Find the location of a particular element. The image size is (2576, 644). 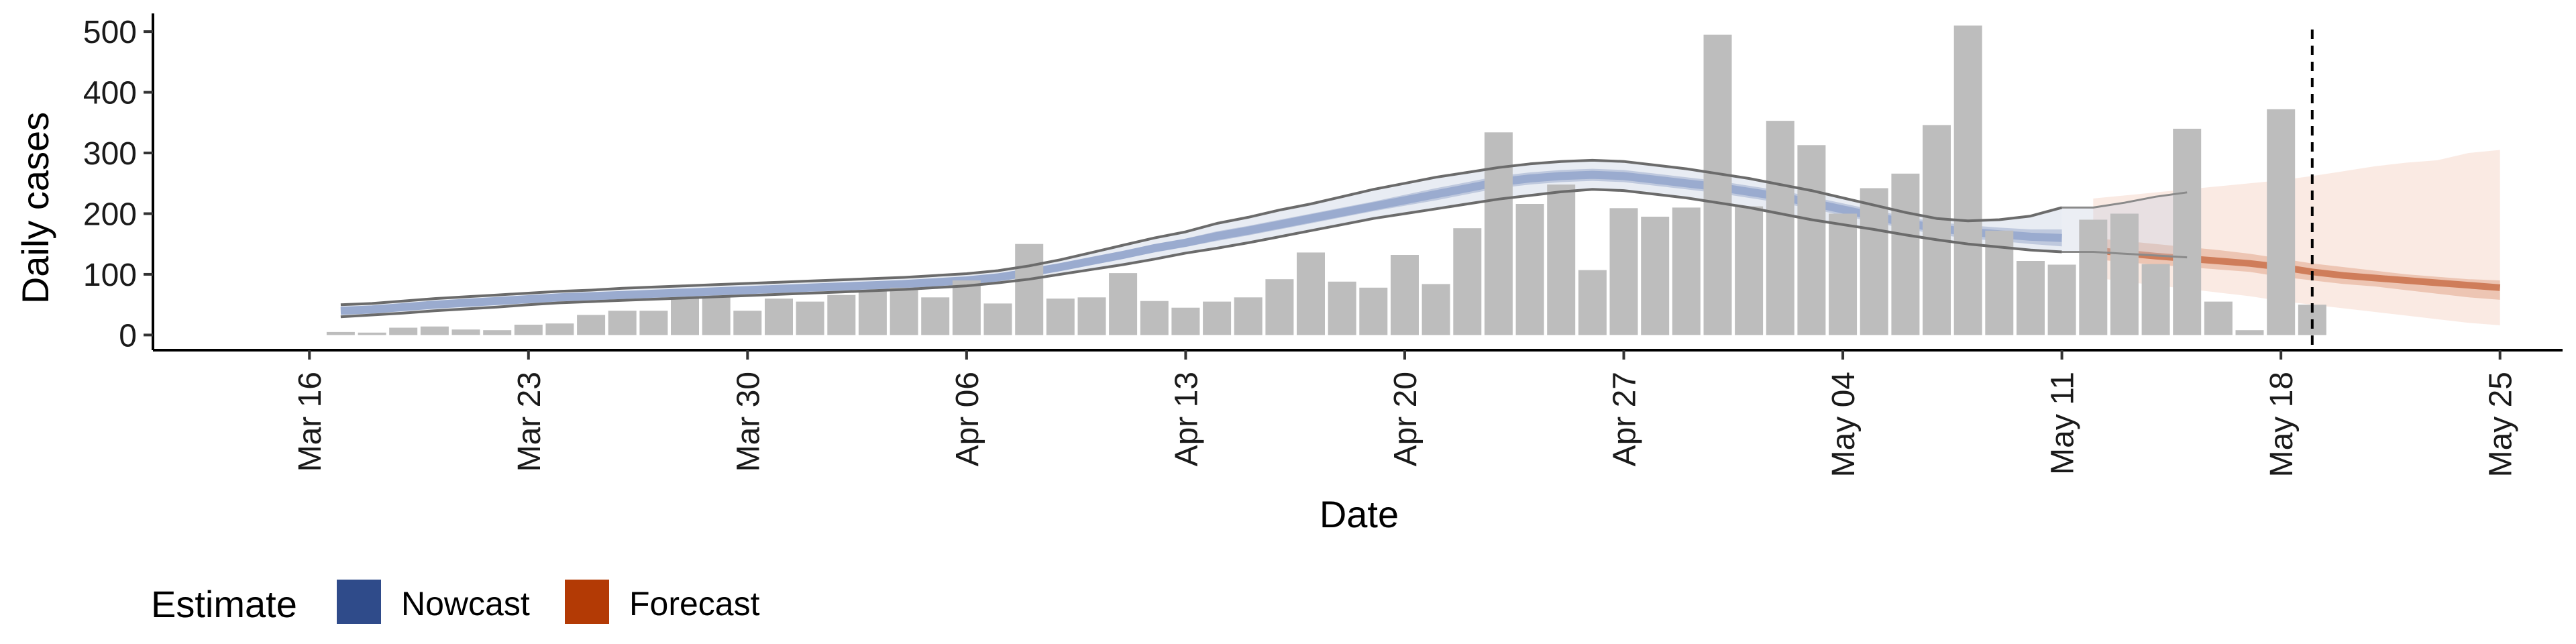

y-axis-title: Daily cases is located at coordinates (35, 208).